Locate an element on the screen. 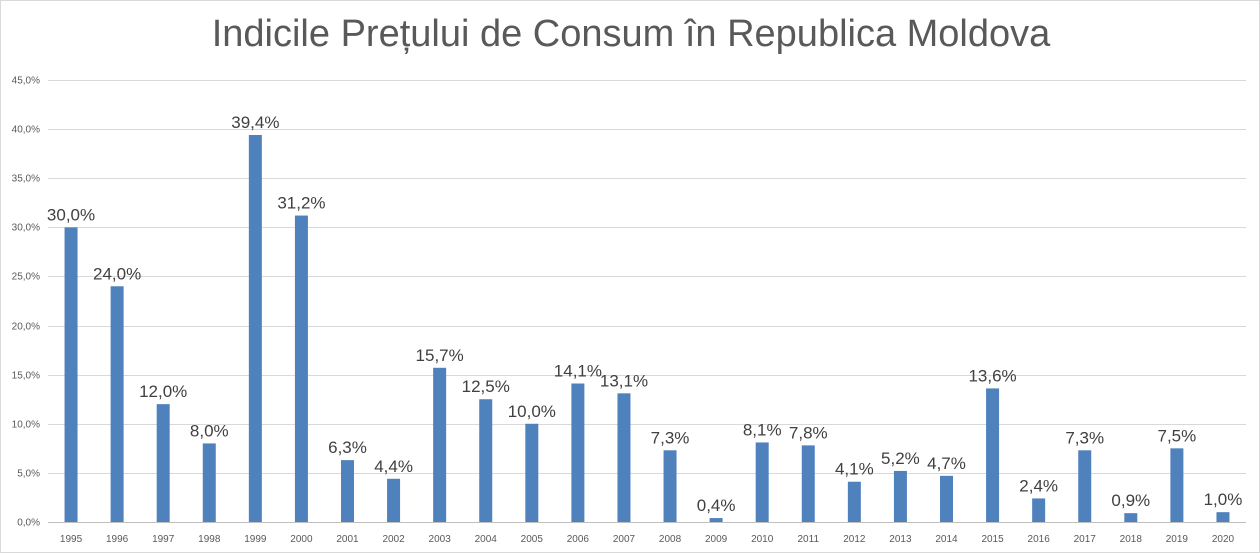 The width and height of the screenshot is (1260, 553). x-tick-label: 2013 is located at coordinates (900, 539).